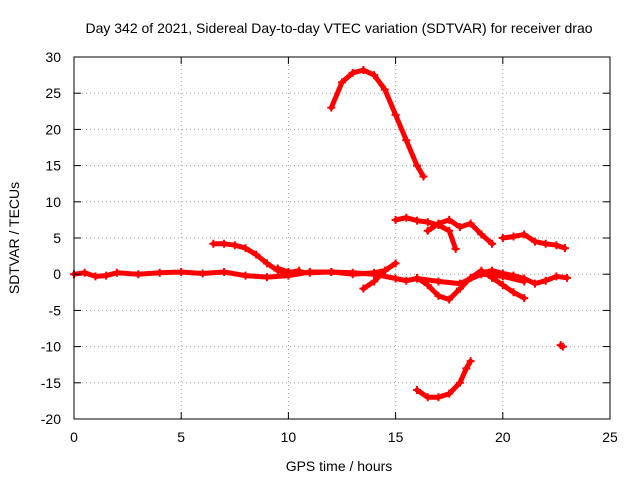  I want to click on x-tick-label: 15, so click(396, 437).